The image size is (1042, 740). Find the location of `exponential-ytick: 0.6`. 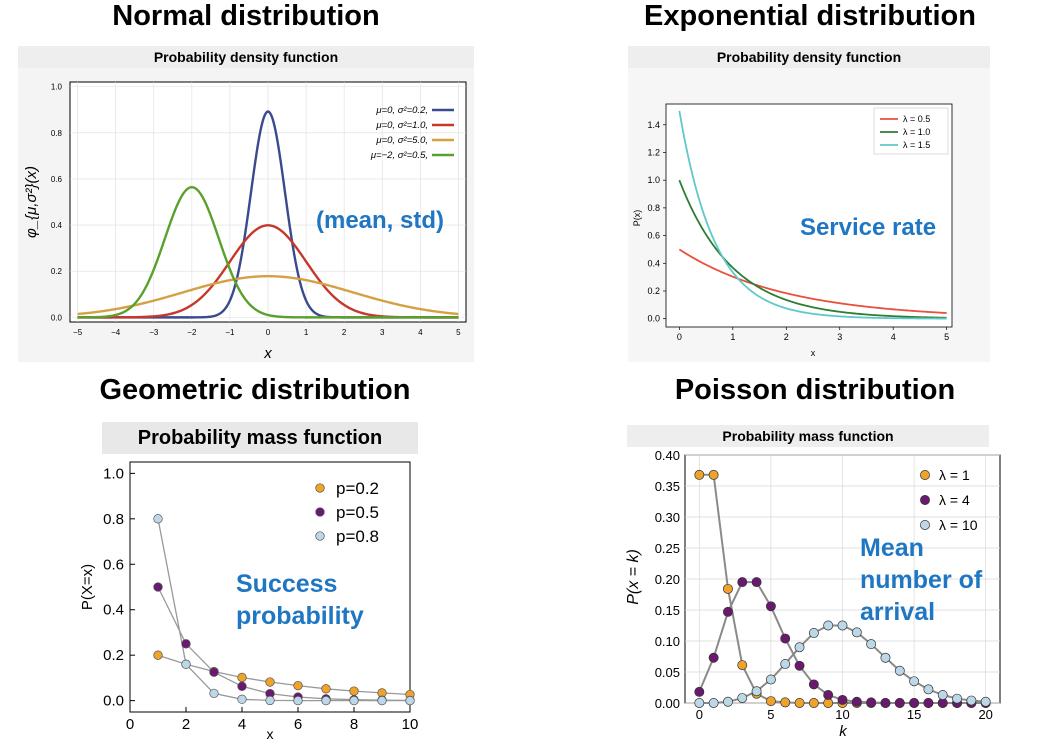

exponential-ytick: 0.6 is located at coordinates (653, 236).